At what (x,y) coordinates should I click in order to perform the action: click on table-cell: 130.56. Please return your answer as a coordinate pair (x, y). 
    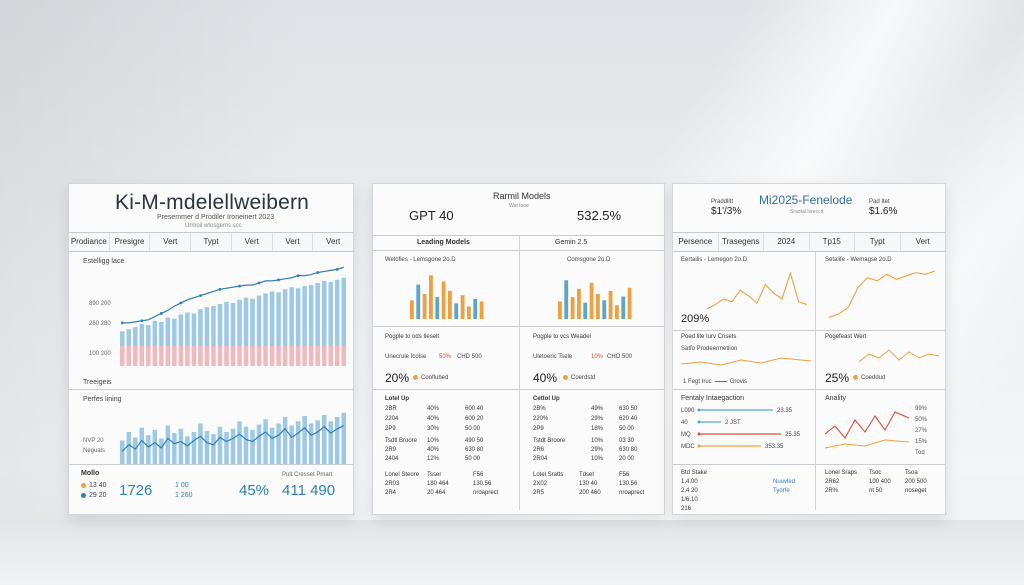
    Looking at the image, I should click on (628, 484).